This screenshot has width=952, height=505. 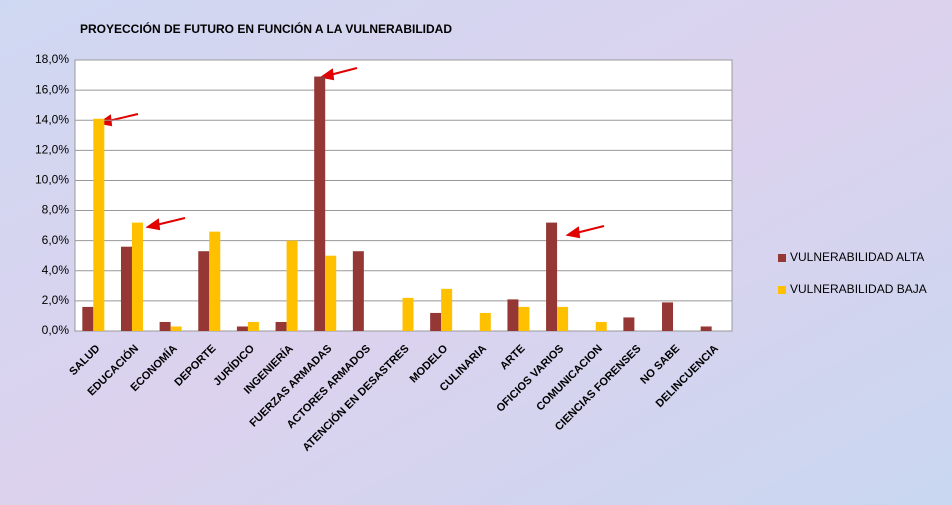 What do you see at coordinates (56, 300) in the screenshot?
I see `y-tick-label: 2,0%` at bounding box center [56, 300].